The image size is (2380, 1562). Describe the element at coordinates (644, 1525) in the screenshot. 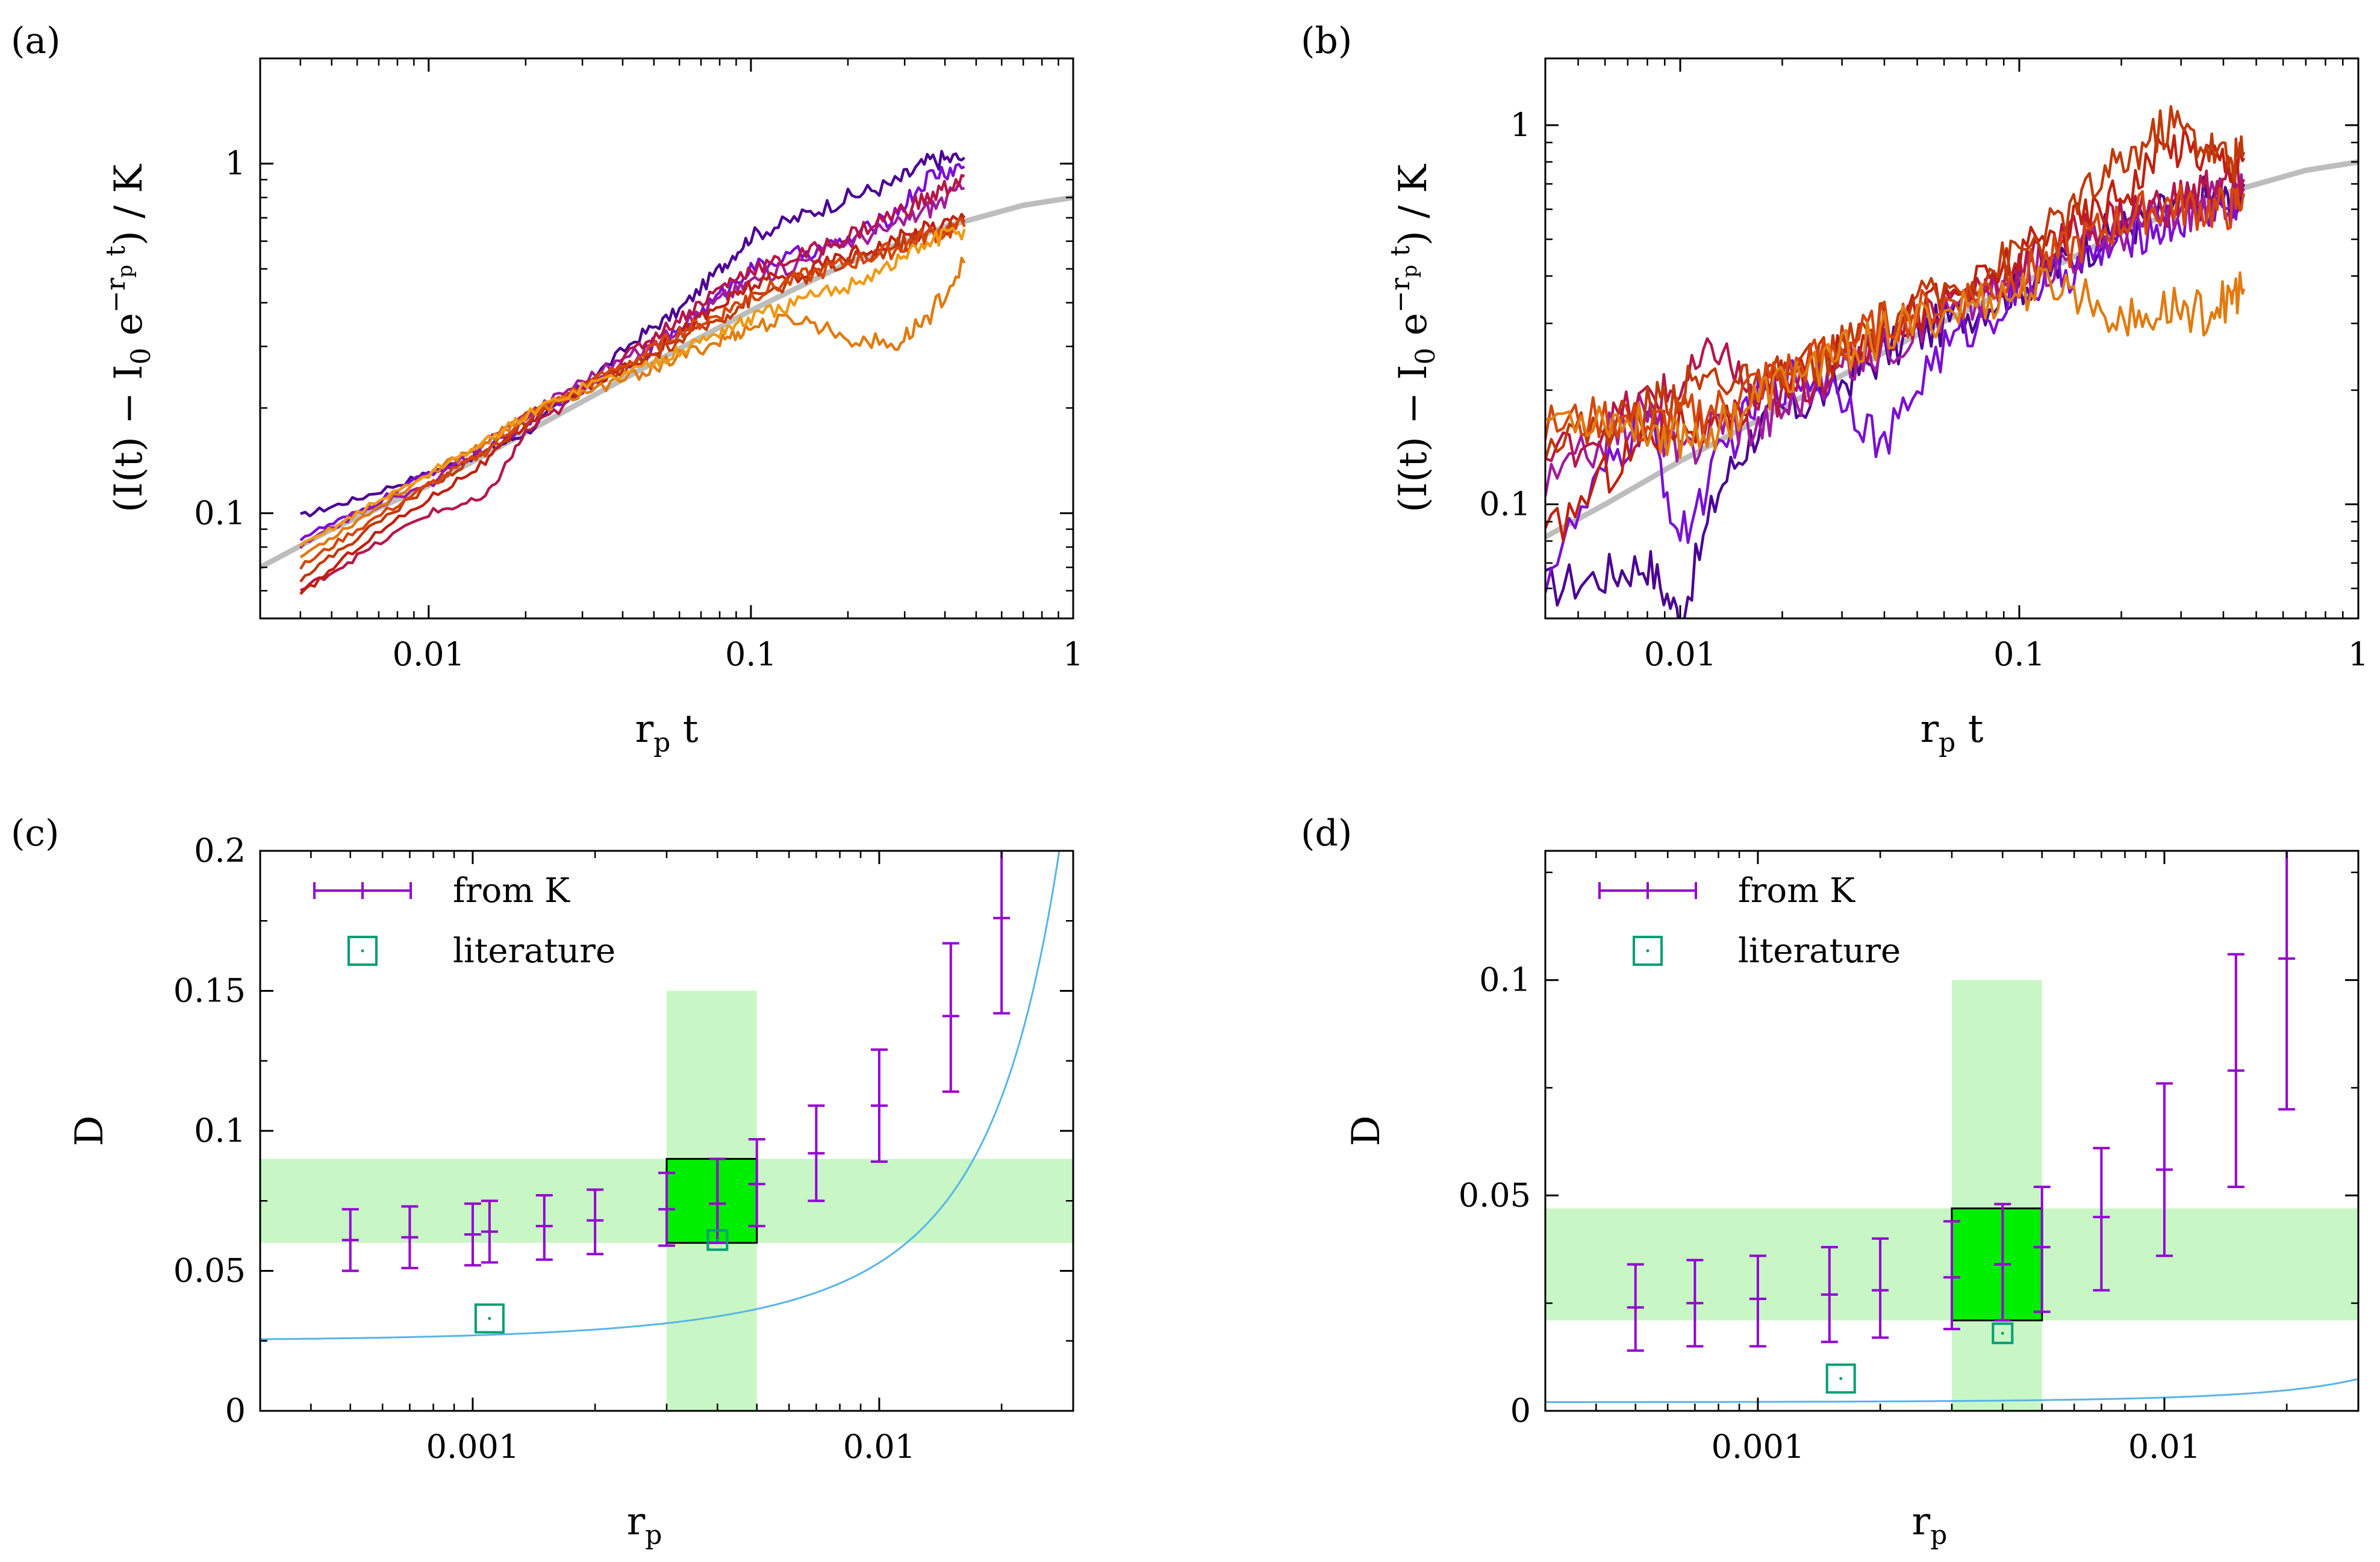

I see `xlabel-c: rp` at that location.